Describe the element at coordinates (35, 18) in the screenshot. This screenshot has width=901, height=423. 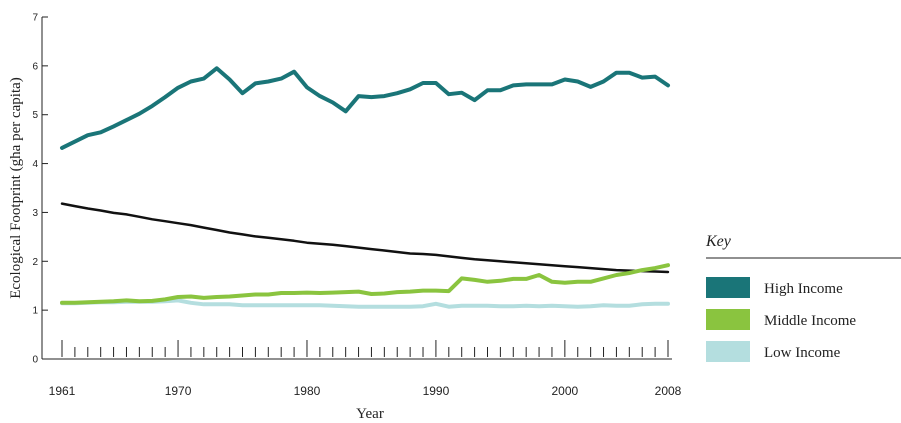
I see `y-tick-label: 7` at that location.